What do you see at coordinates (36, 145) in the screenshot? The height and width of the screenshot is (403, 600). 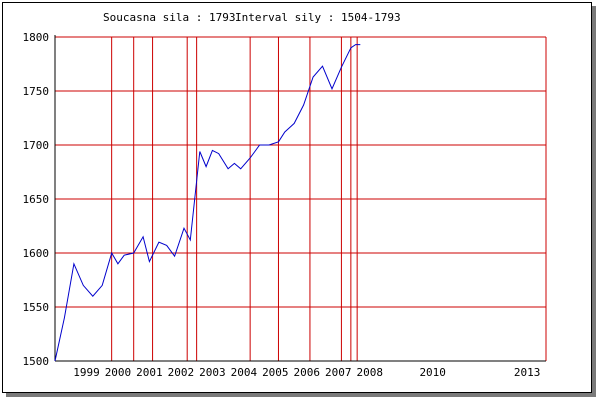 I see `y-tick-label-1700: 1700` at bounding box center [36, 145].